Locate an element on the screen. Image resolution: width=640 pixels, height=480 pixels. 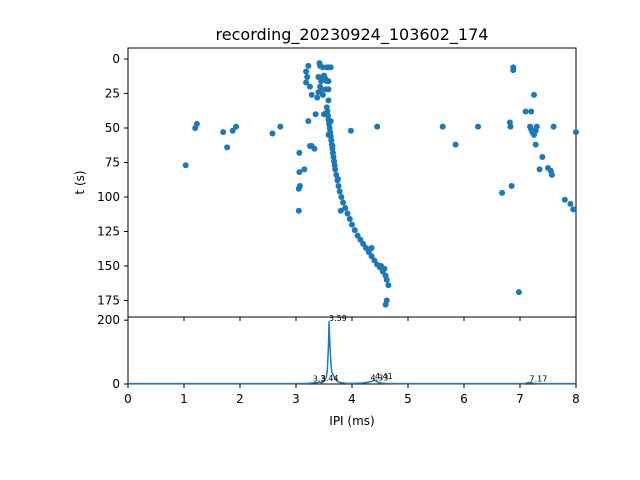
y-tick-label: 150 is located at coordinates (108, 266).